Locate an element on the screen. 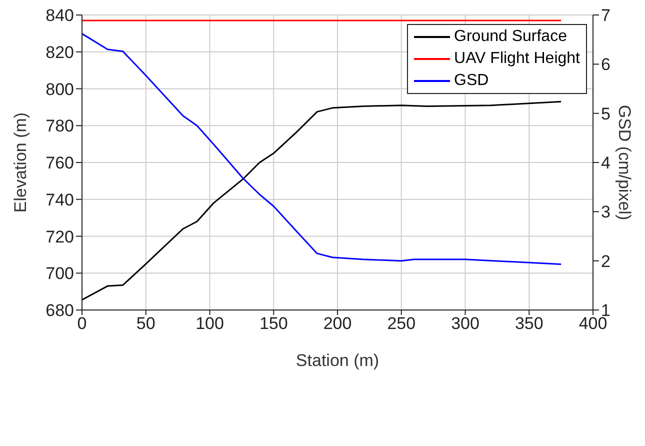 This screenshot has height=446, width=645. y-tick-label: 760 is located at coordinates (60, 163).